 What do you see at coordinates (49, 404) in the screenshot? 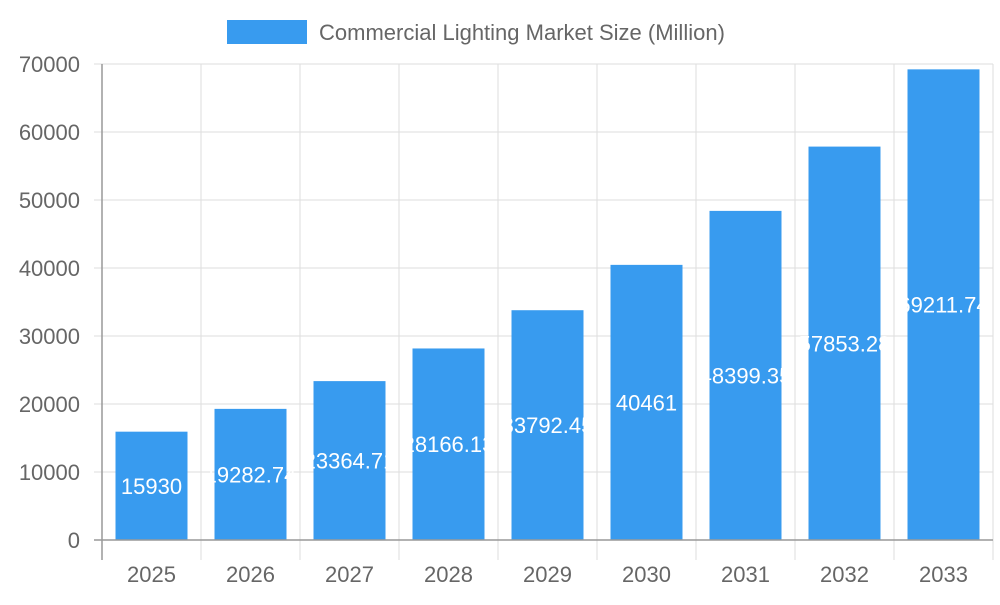
I see `y-tick-label: 20000` at bounding box center [49, 404].